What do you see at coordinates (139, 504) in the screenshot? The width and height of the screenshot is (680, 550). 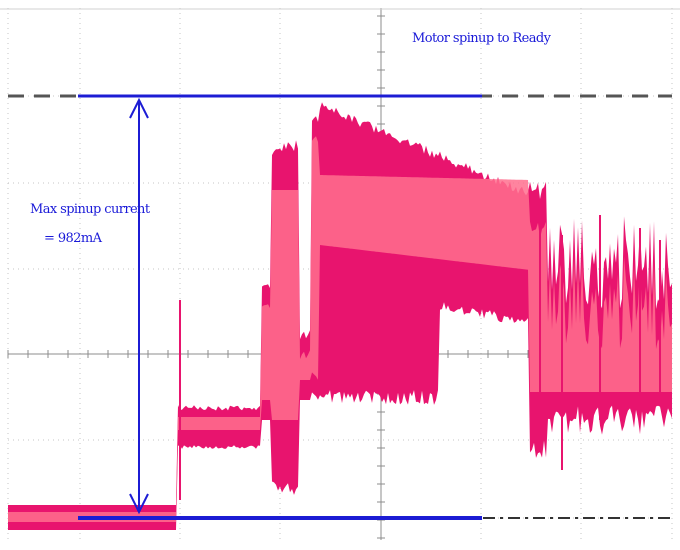 I see `measurement-arrow-head-down` at bounding box center [139, 504].